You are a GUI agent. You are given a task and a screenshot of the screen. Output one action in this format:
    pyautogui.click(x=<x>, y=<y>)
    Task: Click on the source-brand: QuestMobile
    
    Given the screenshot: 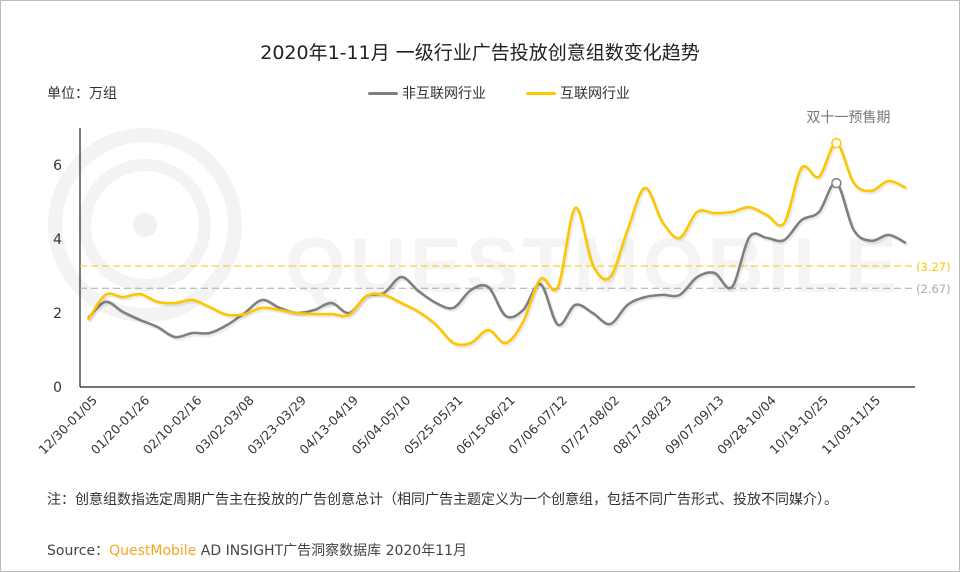 What is the action you would take?
    pyautogui.click(x=153, y=551)
    